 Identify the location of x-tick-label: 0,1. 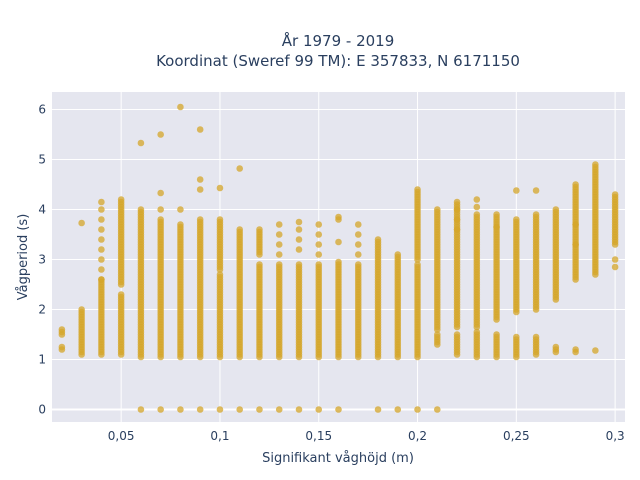
(219, 436).